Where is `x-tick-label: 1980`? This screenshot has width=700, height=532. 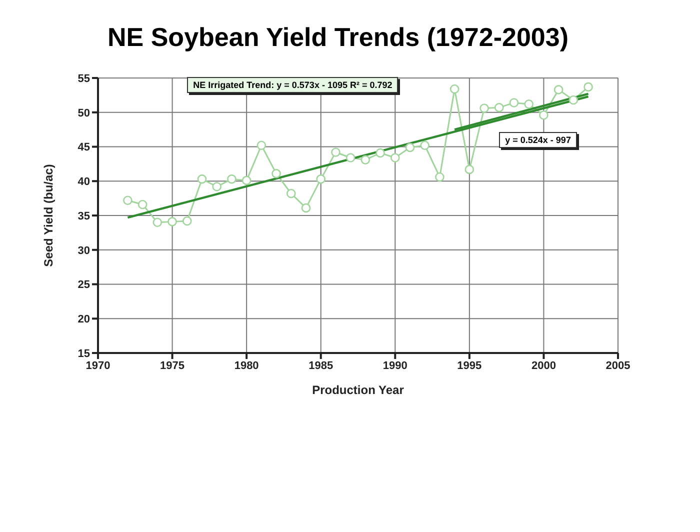
x-tick-label: 1980 is located at coordinates (246, 366).